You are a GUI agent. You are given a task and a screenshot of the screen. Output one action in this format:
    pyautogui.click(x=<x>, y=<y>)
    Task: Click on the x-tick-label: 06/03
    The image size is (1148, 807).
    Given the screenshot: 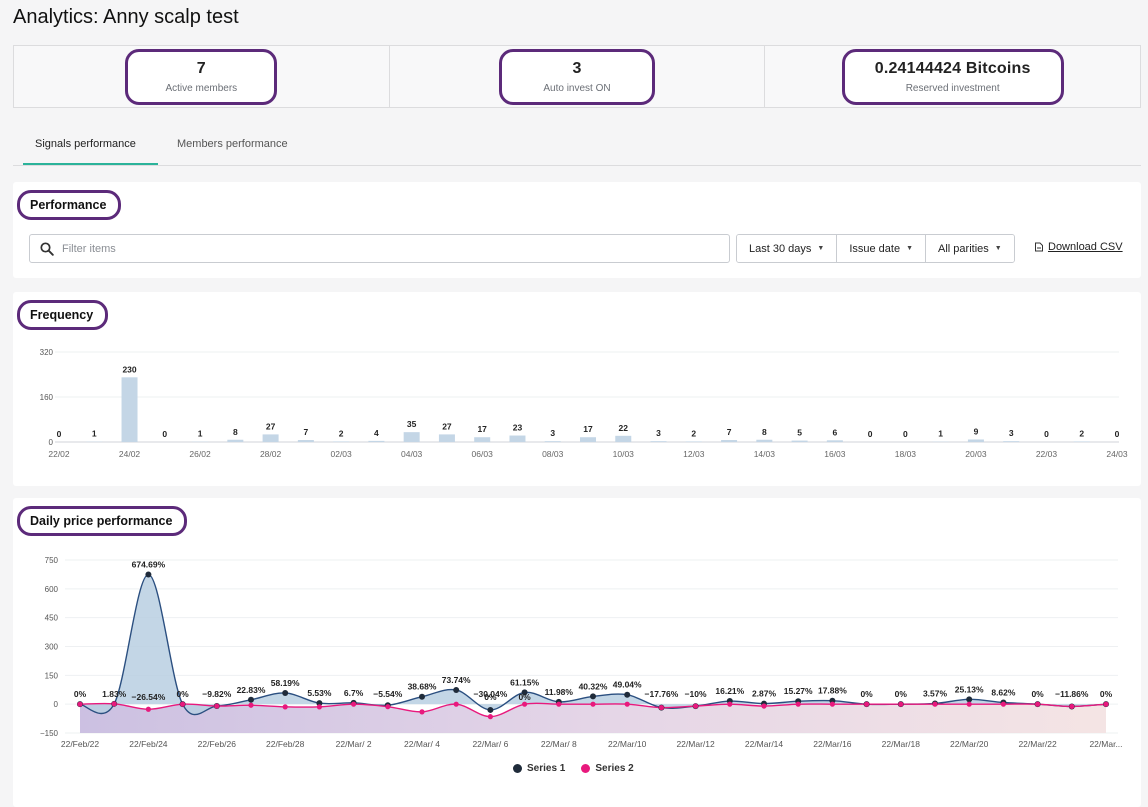 What is the action you would take?
    pyautogui.click(x=483, y=454)
    